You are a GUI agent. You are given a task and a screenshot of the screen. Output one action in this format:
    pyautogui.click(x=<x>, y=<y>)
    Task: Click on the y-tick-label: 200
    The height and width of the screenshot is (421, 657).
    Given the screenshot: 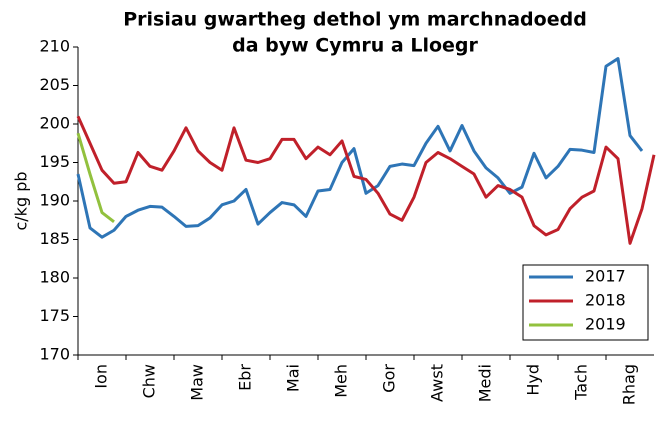 What is the action you would take?
    pyautogui.click(x=54, y=123)
    